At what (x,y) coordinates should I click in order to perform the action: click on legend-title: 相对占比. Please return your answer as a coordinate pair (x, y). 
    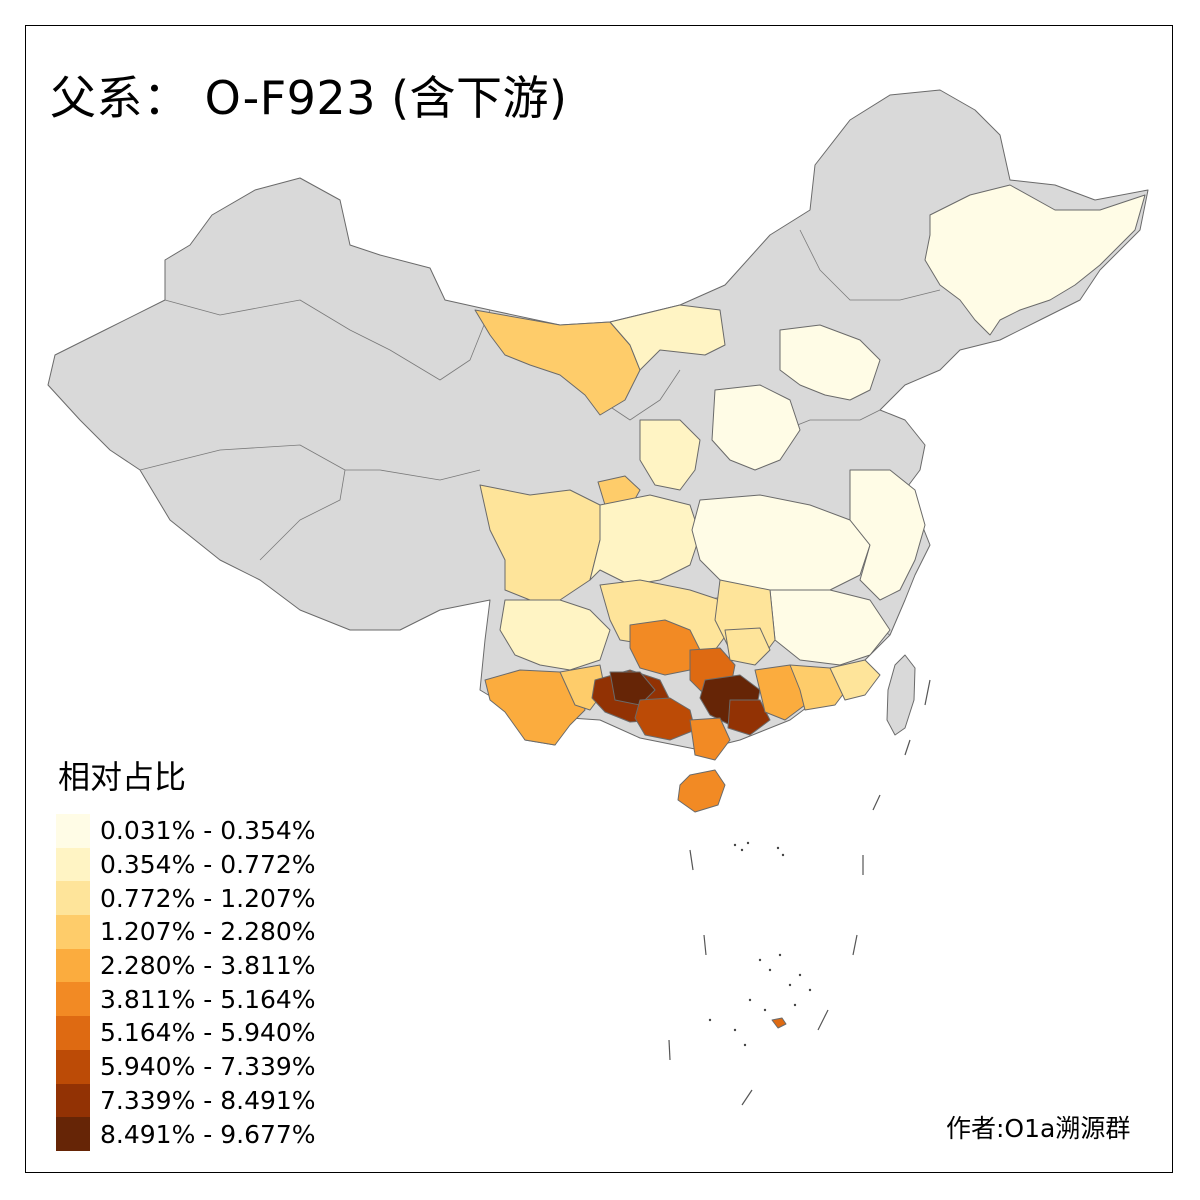
    Looking at the image, I should click on (122, 777).